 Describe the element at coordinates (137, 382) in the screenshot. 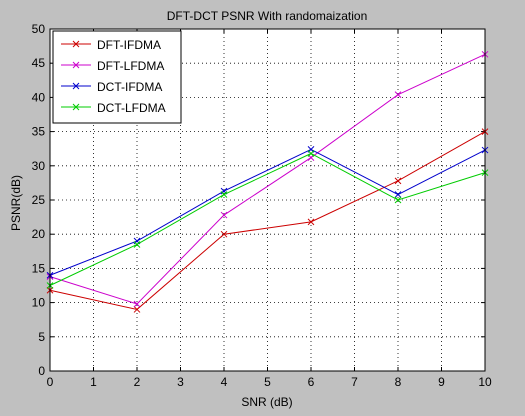

I see `x-tick-label: 2` at that location.